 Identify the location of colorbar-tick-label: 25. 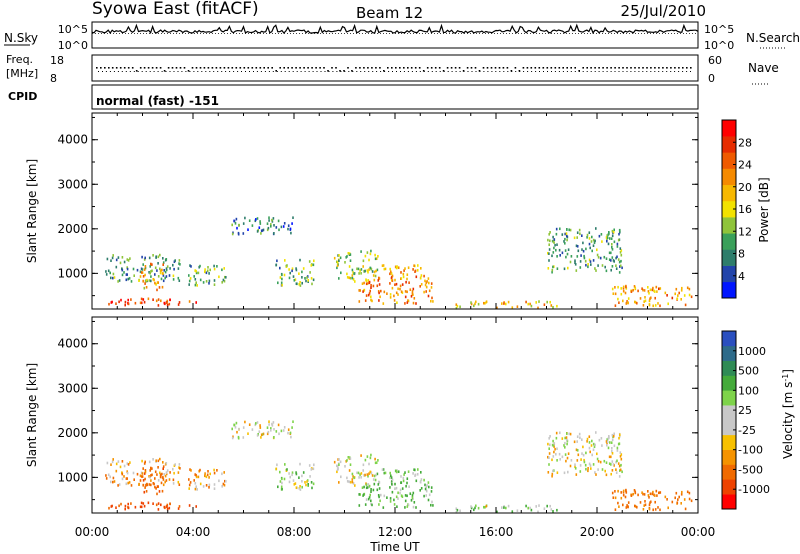
(745, 410).